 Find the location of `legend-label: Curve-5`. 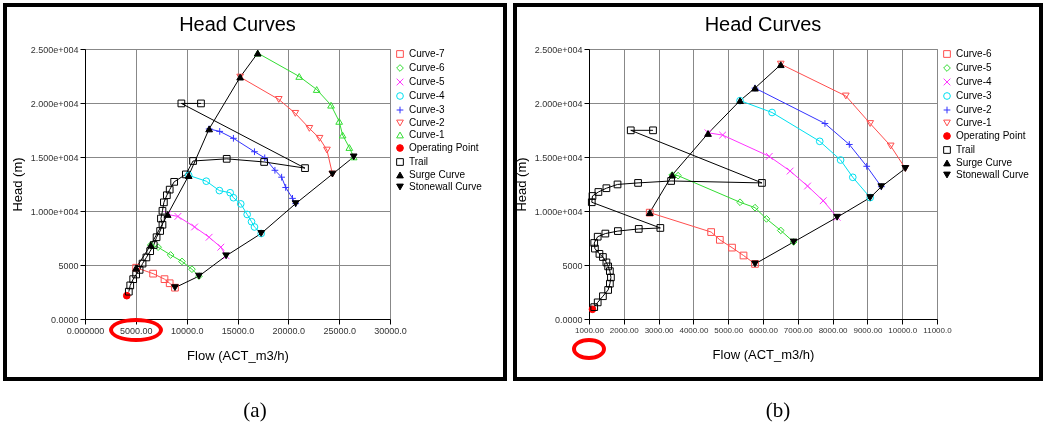

legend-label: Curve-5 is located at coordinates (427, 81).